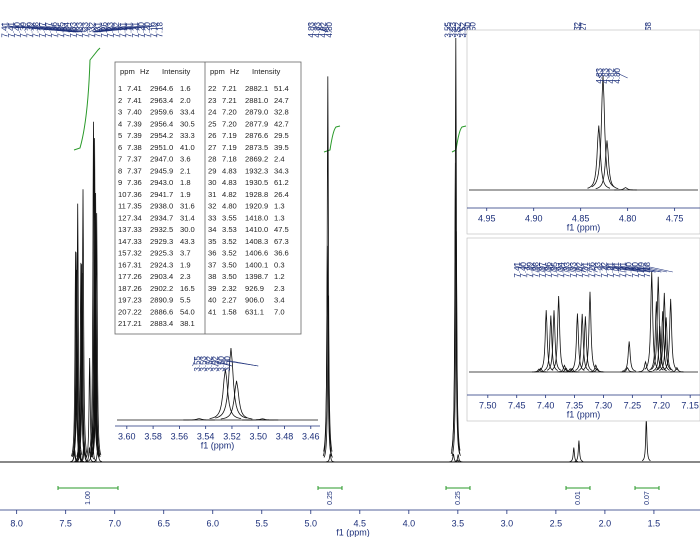 This screenshot has width=700, height=537. I want to click on peak-table-cell: 2, so click(120, 100).